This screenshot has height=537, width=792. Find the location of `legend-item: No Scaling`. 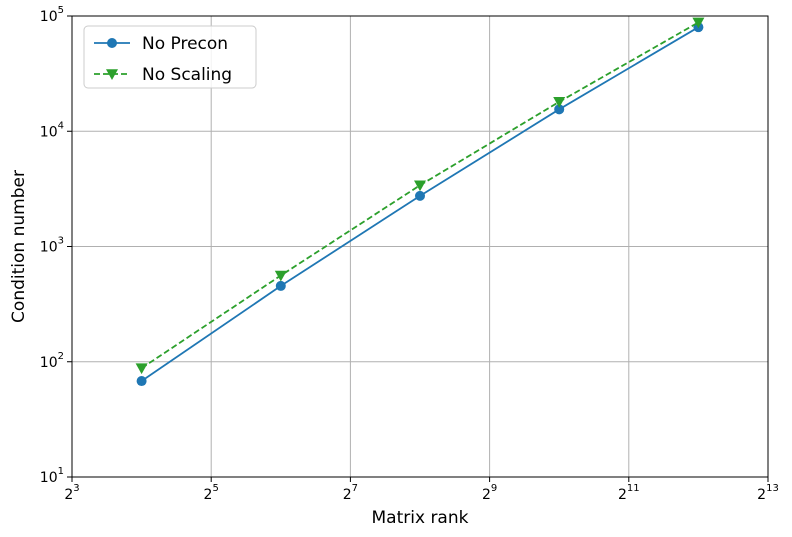

legend-item: No Scaling is located at coordinates (163, 75).